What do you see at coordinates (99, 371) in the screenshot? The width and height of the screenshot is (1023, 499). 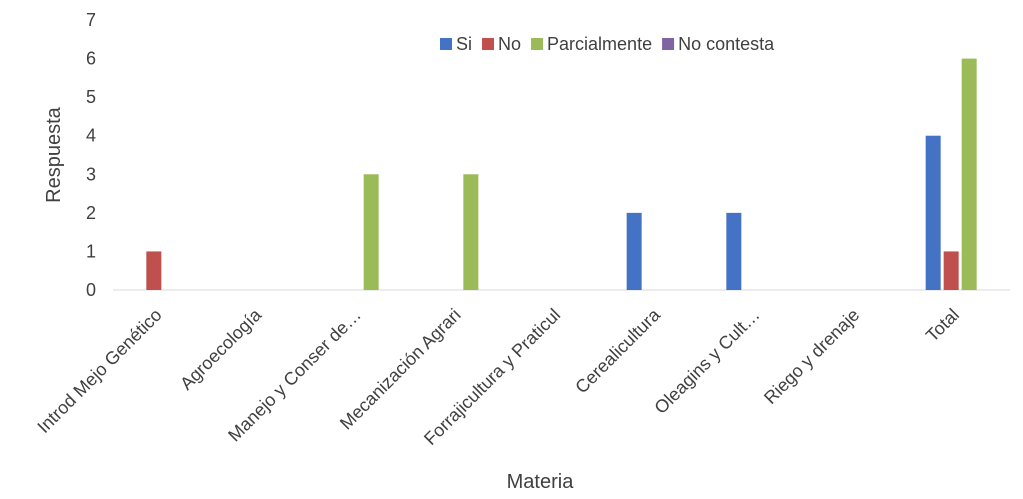 I see `x-tick-label: Introd Mejo Genético` at bounding box center [99, 371].